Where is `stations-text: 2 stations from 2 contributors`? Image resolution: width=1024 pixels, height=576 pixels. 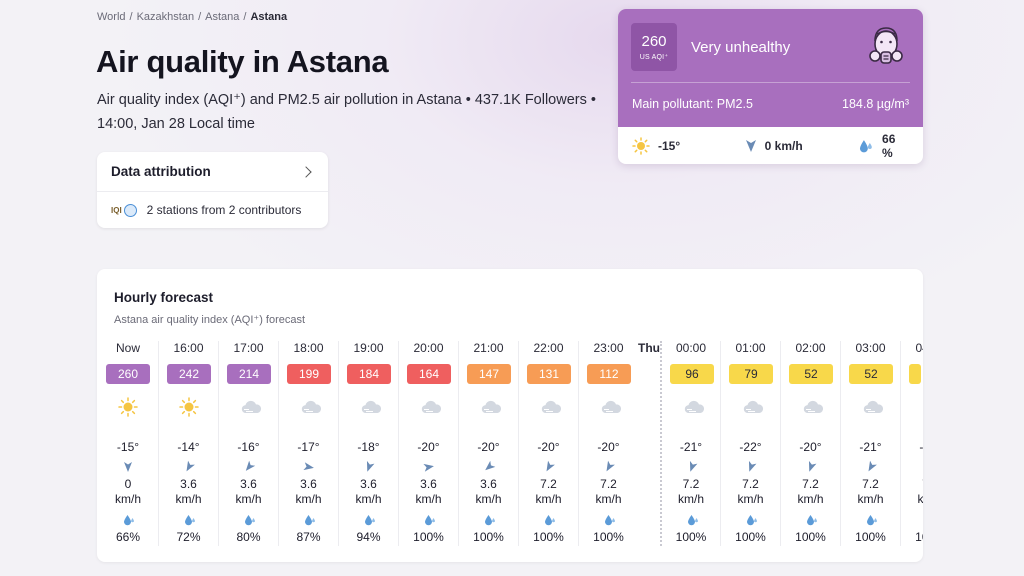 stations-text: 2 stations from 2 contributors is located at coordinates (224, 210).